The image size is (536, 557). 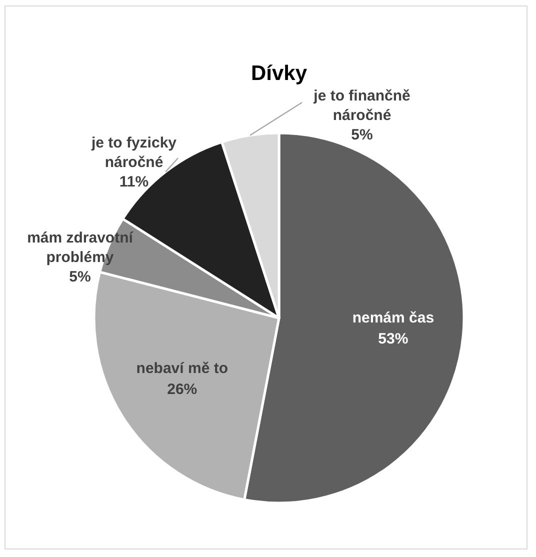 What do you see at coordinates (134, 152) in the screenshot?
I see `slice-label: je to fyzicky náročné` at bounding box center [134, 152].